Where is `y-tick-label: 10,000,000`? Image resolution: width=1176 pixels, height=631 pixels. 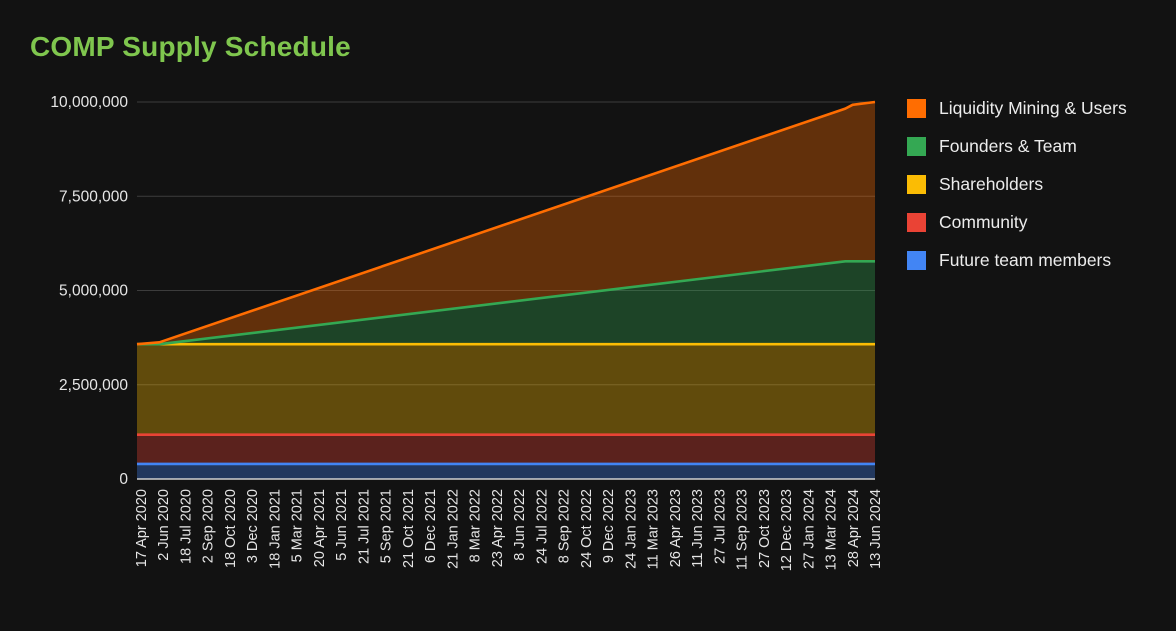
y-tick-label: 10,000,000 is located at coordinates (89, 102).